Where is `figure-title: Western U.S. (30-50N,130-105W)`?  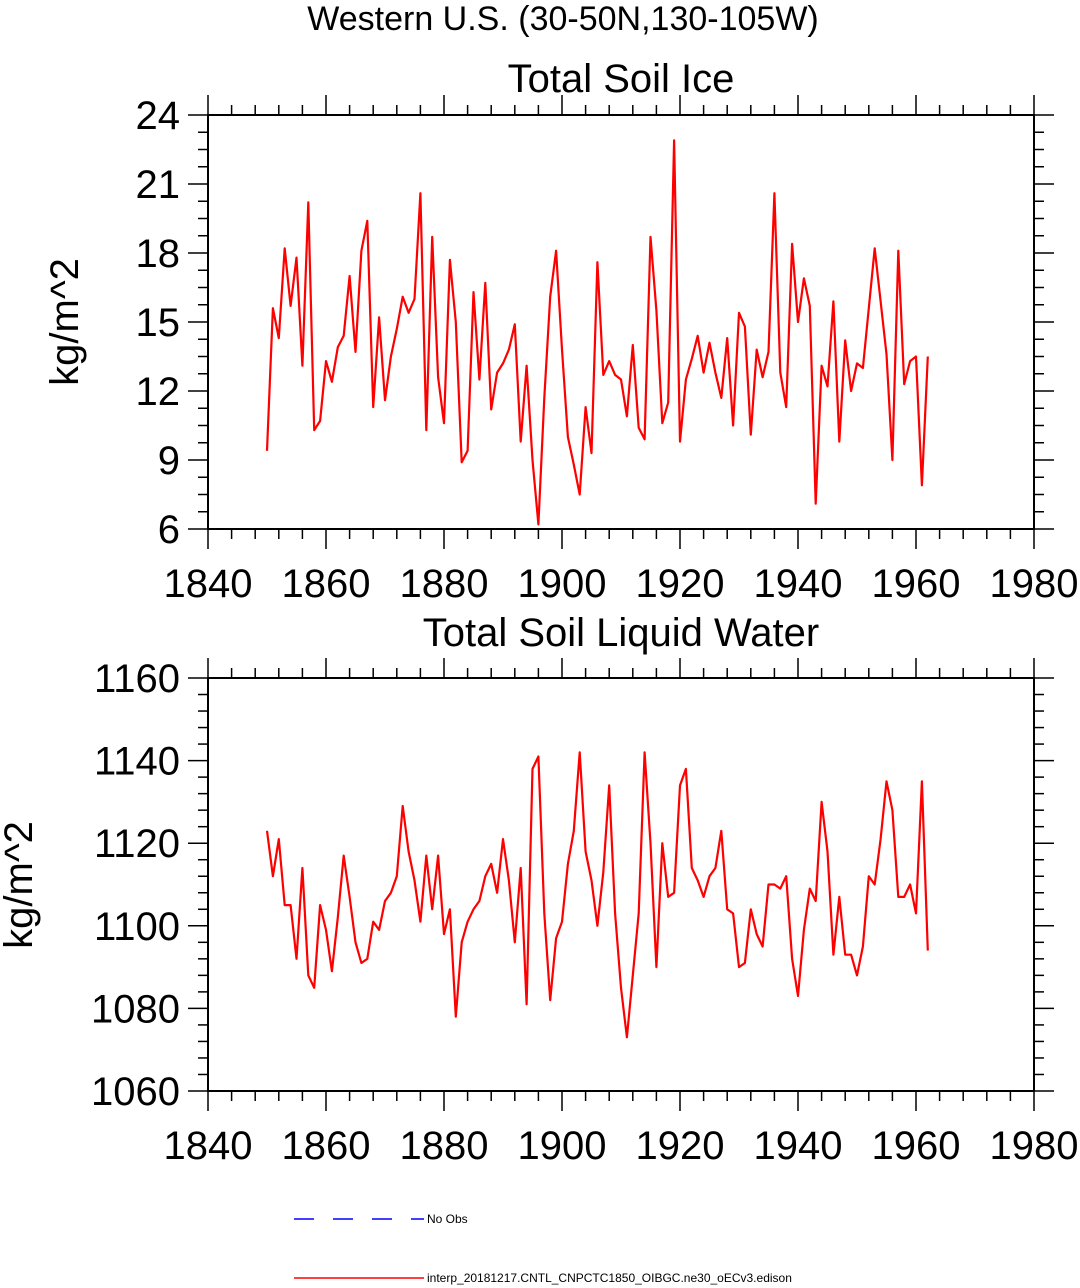
figure-title: Western U.S. (30-50N,130-105W) is located at coordinates (562, 19).